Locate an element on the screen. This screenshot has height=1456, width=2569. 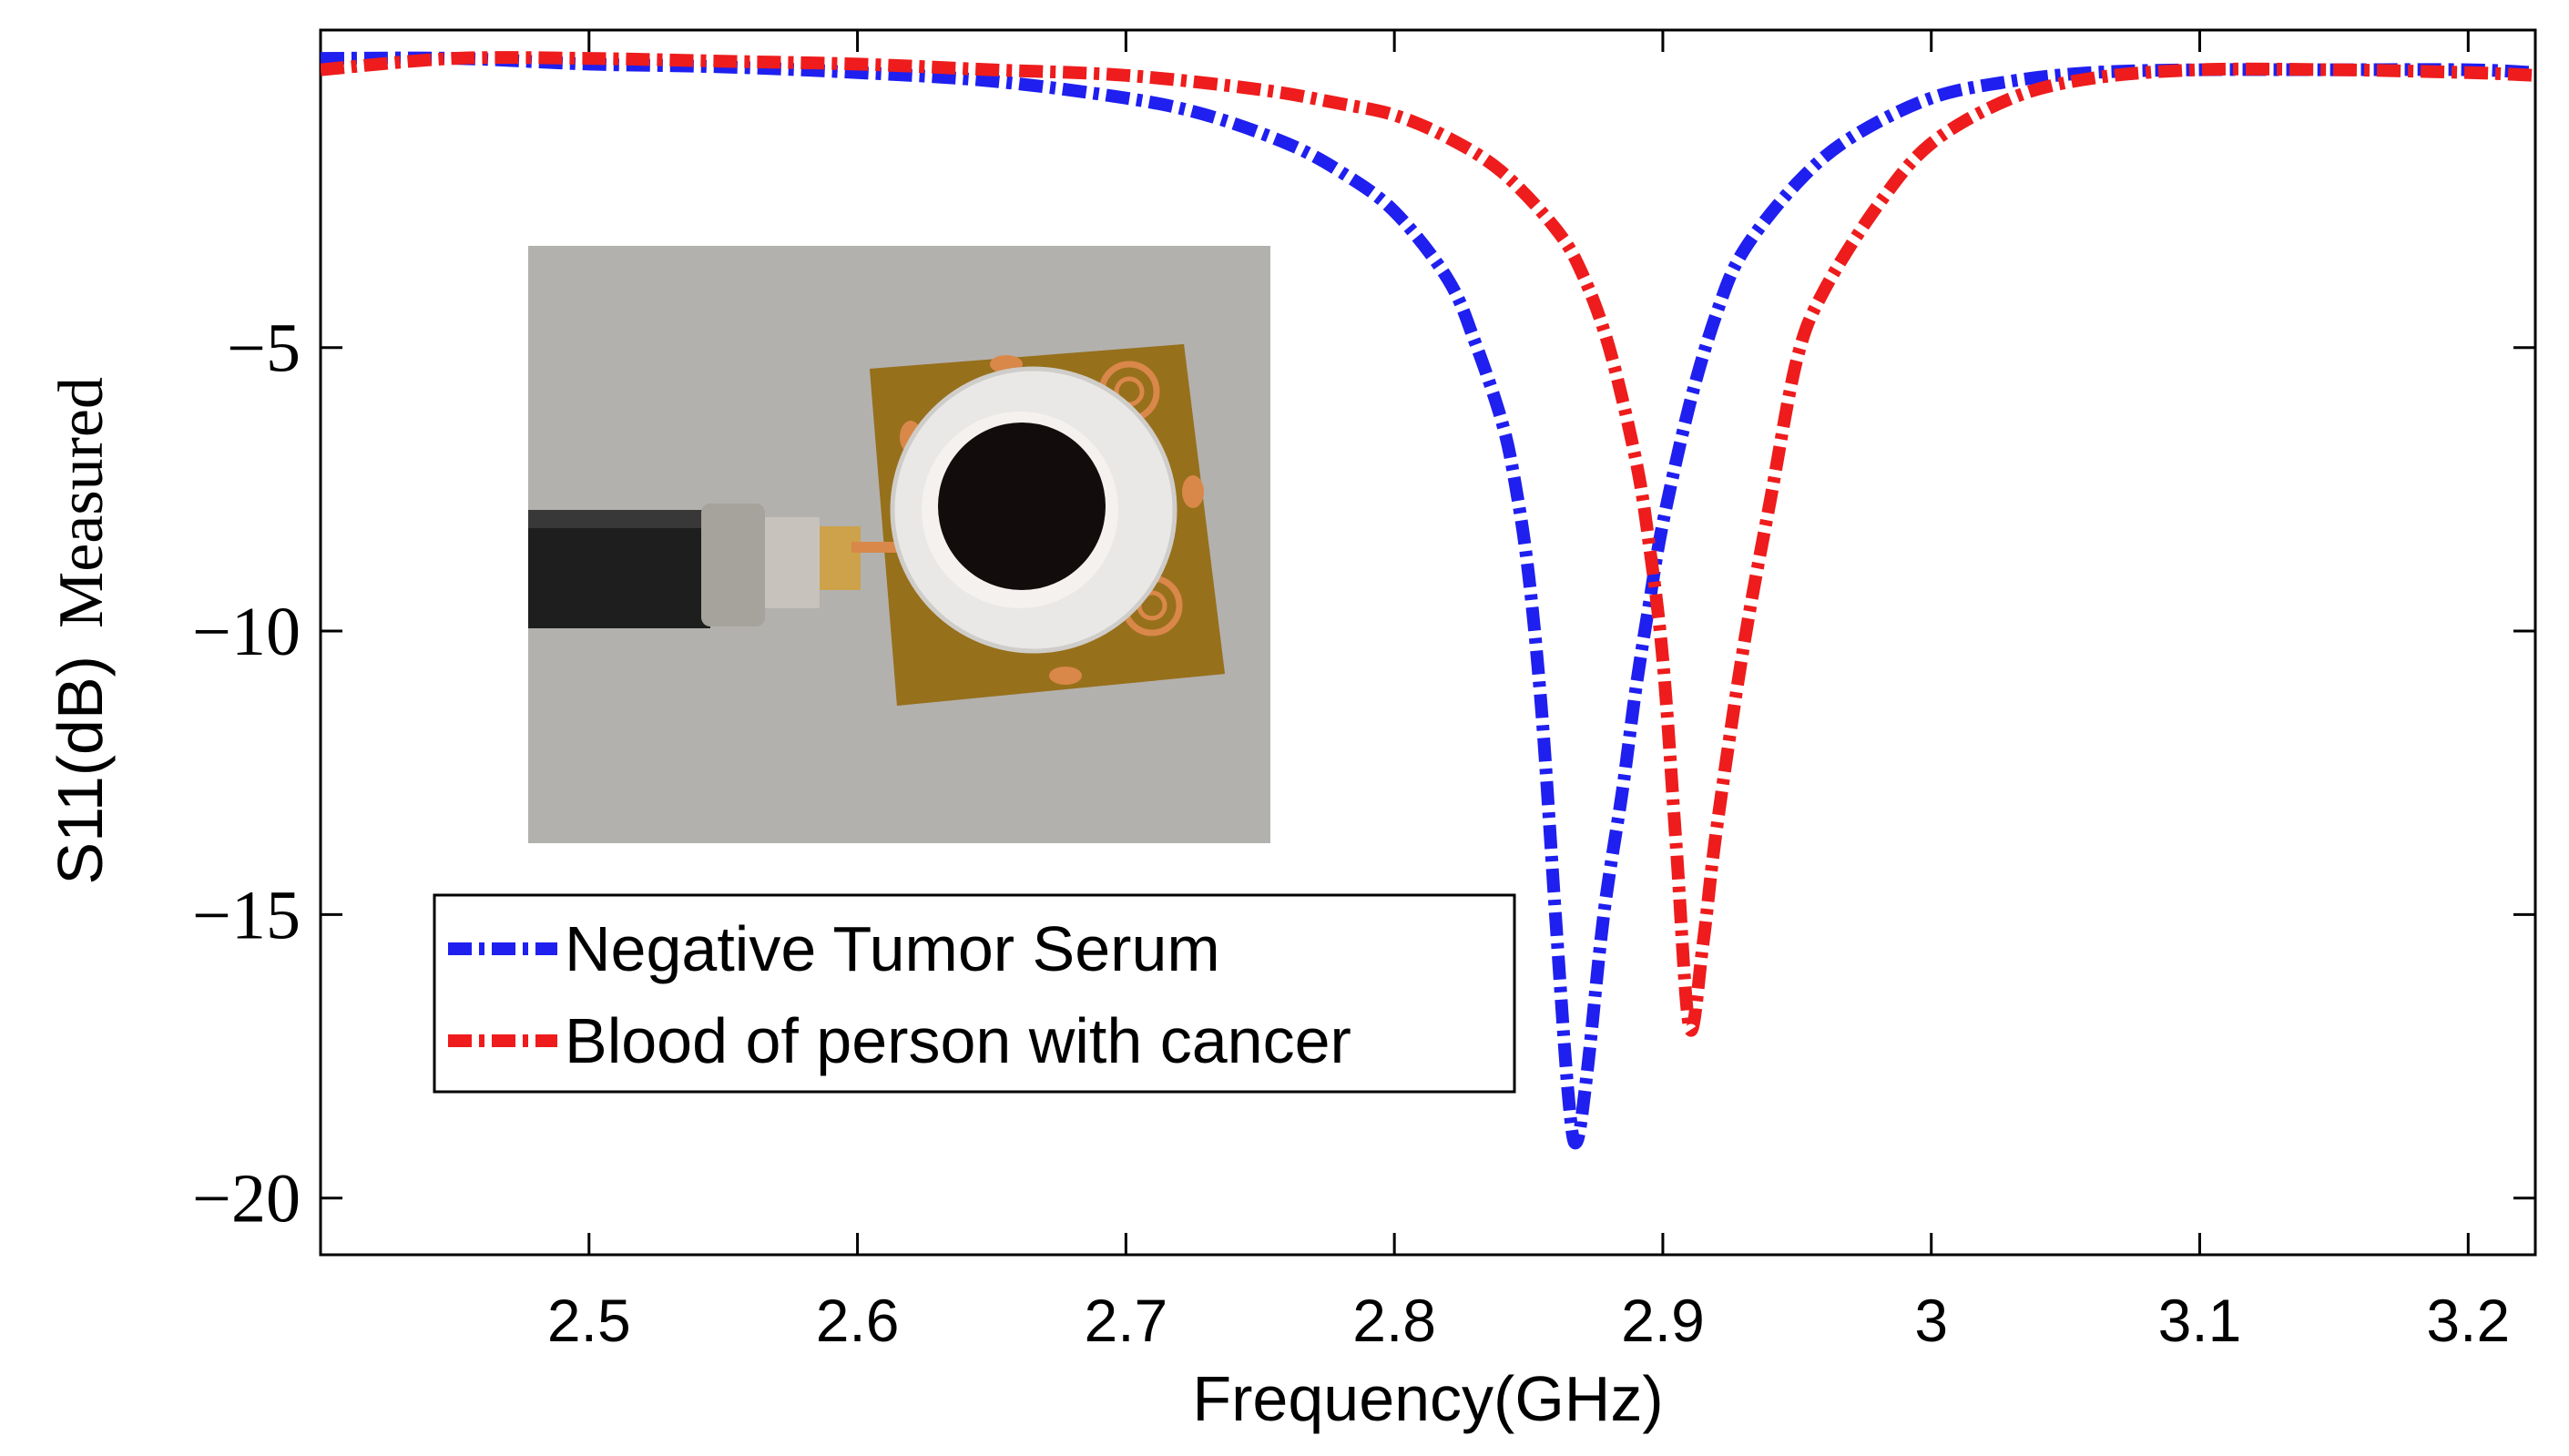
y-tick-label: −15 is located at coordinates (246, 915).